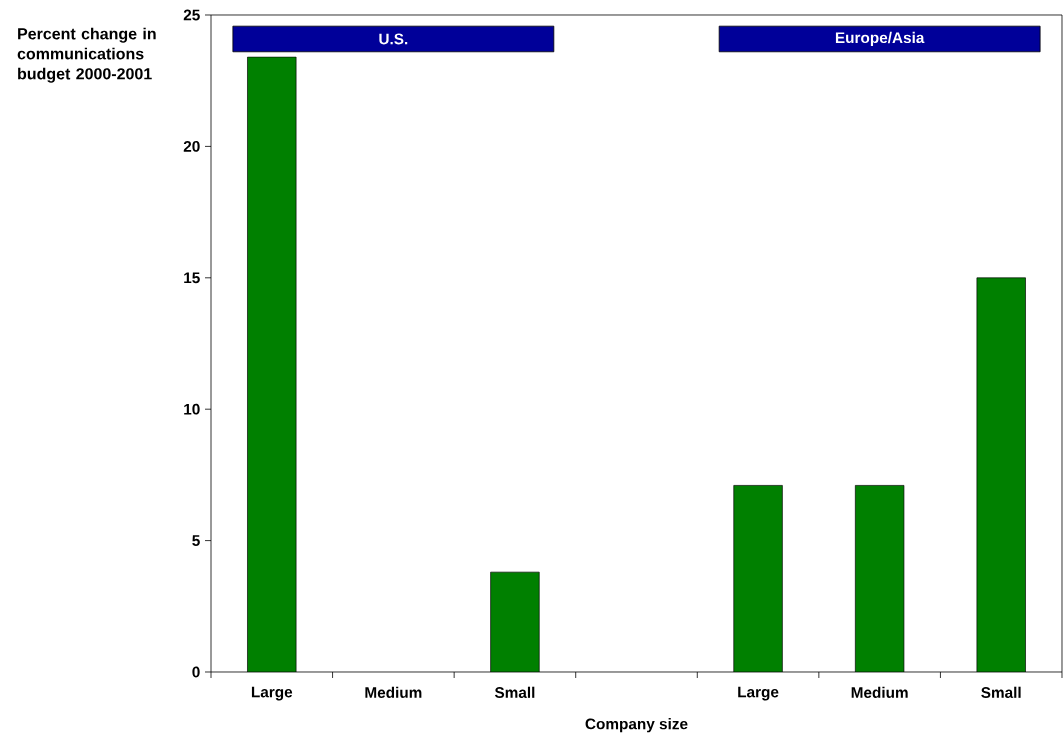  What do you see at coordinates (191, 146) in the screenshot?
I see `y-tick-label: 20` at bounding box center [191, 146].